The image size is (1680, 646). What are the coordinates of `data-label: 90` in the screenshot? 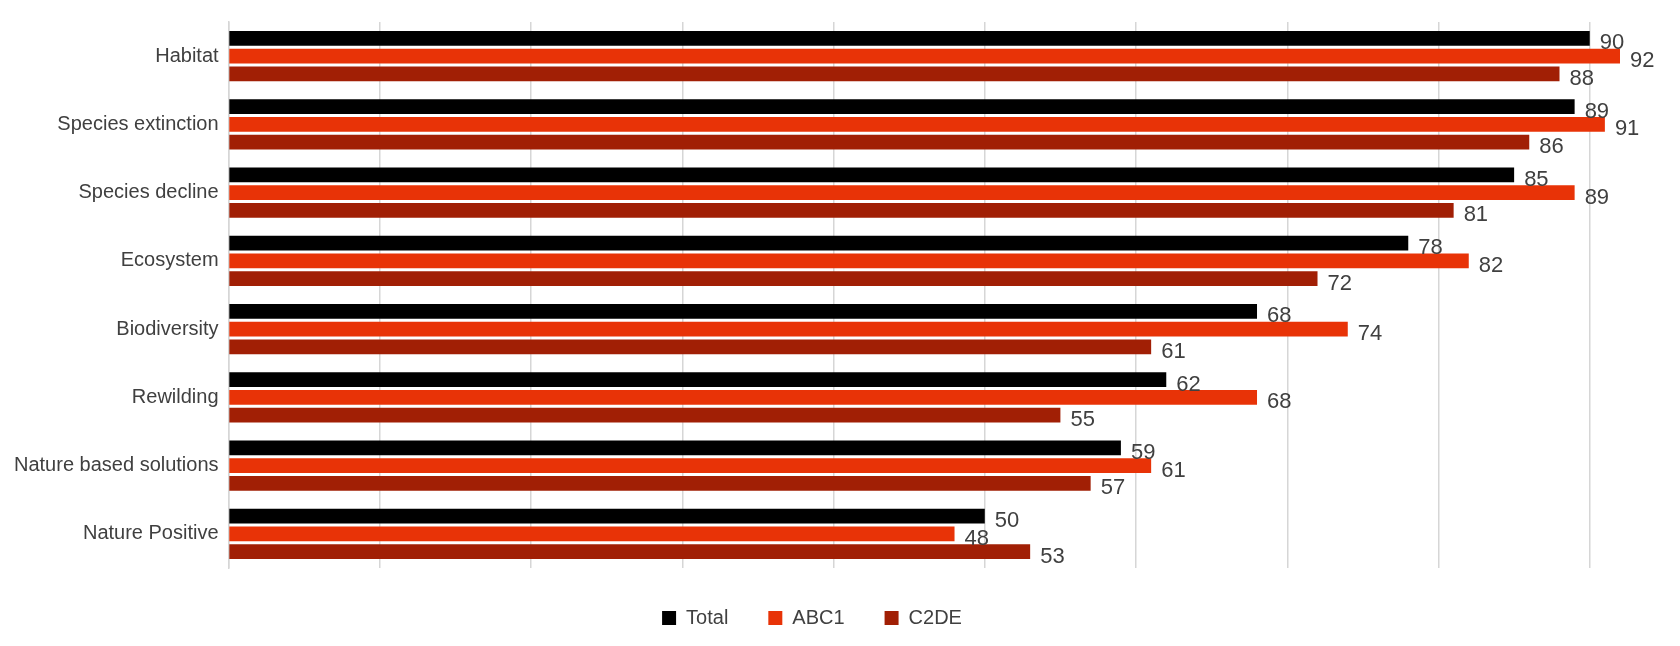 It's located at (1612, 42).